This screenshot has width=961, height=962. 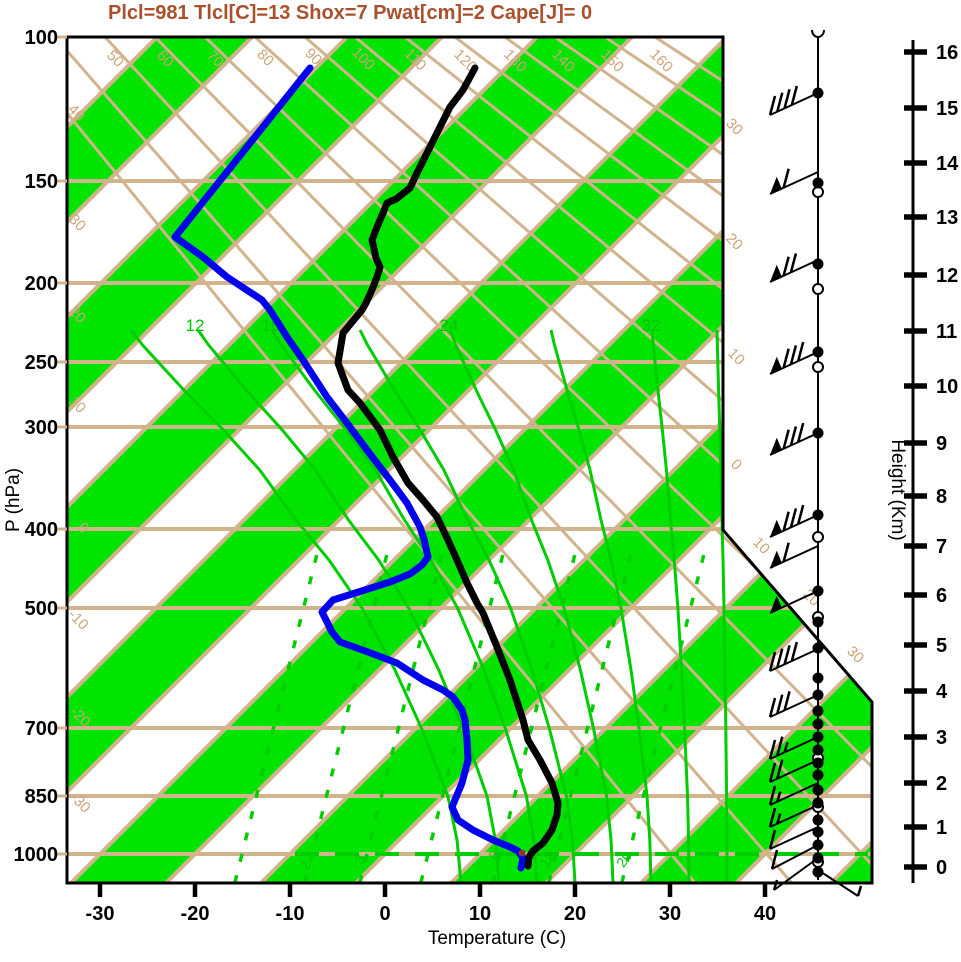 What do you see at coordinates (947, 218) in the screenshot?
I see `height-tick-label: 13` at bounding box center [947, 218].